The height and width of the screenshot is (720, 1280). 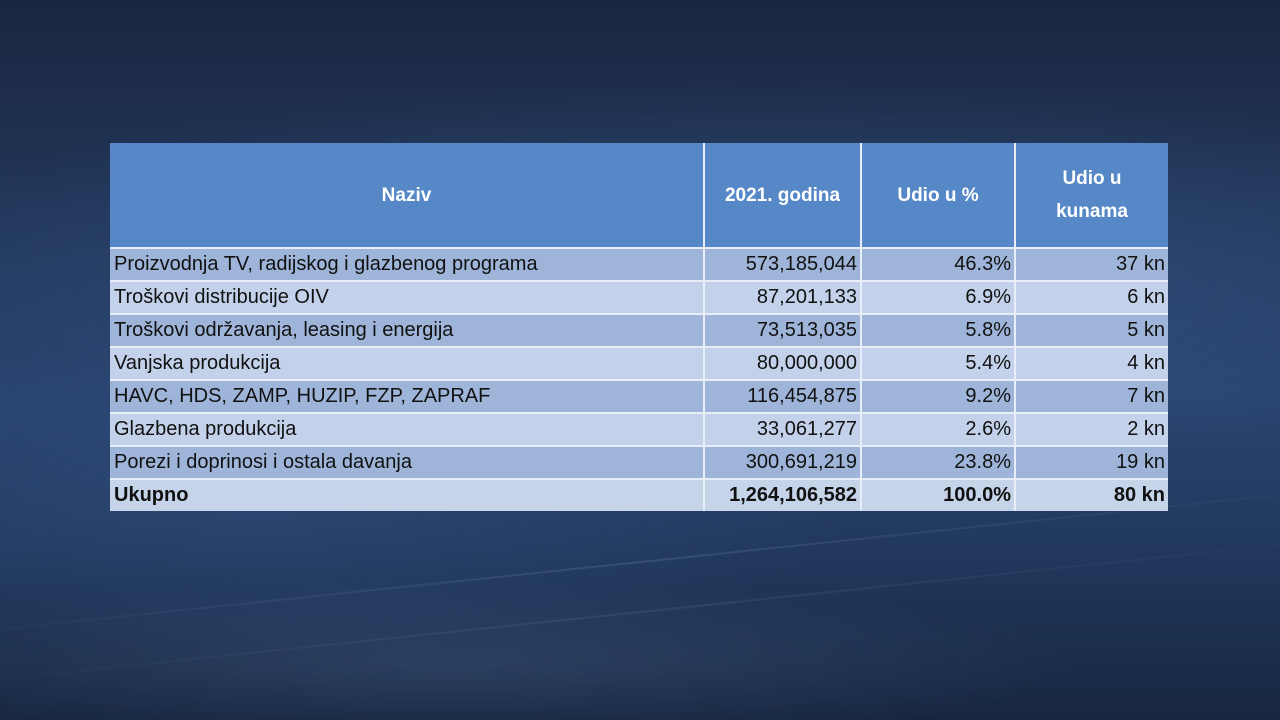 What do you see at coordinates (783, 331) in the screenshot?
I see `cell-iznos: 73,513,035` at bounding box center [783, 331].